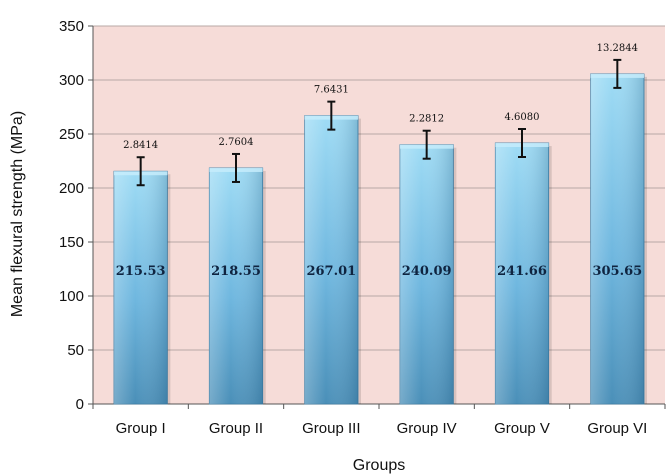  I want to click on y-tick-label: 50, so click(75, 350).